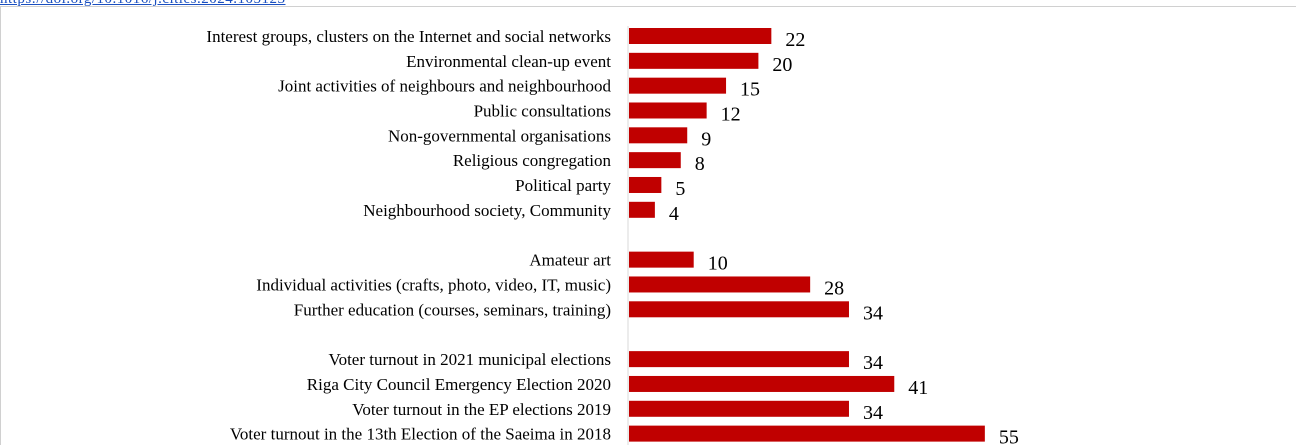  What do you see at coordinates (1009, 436) in the screenshot?
I see `data-label: 55` at bounding box center [1009, 436].